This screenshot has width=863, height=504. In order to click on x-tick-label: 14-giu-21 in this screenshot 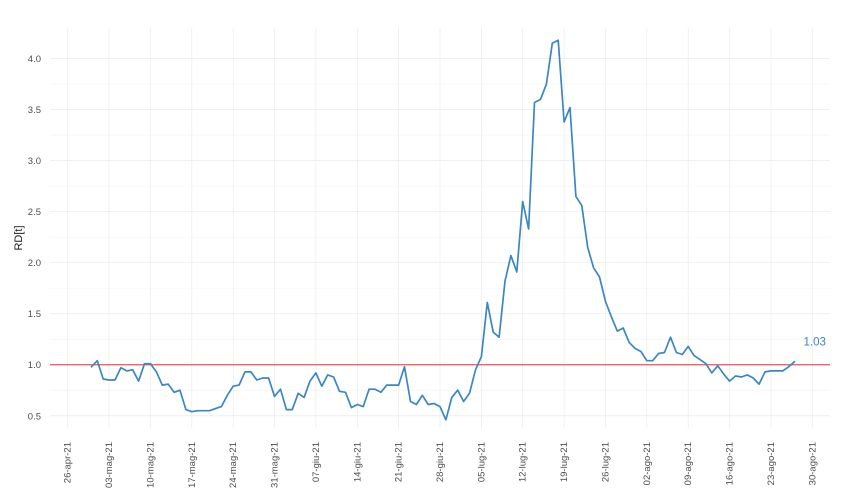, I will do `click(357, 462)`.